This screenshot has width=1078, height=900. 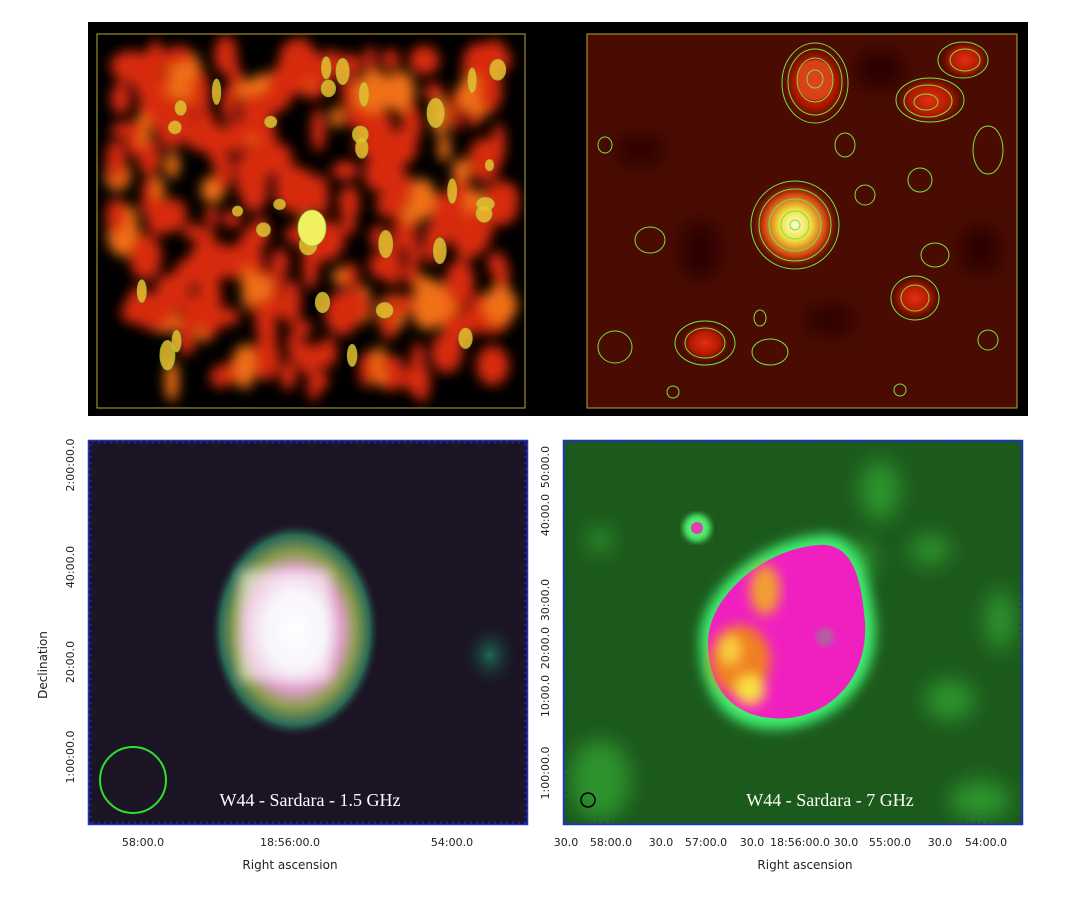 I want to click on y-tick-label: 30:00.0, so click(x=545, y=600).